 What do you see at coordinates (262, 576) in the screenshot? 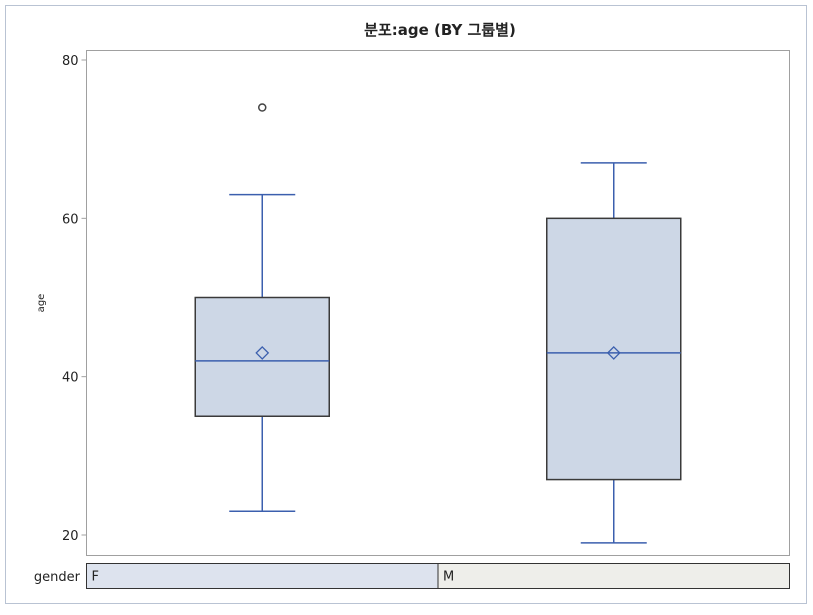
I see `group-cell-F` at bounding box center [262, 576].